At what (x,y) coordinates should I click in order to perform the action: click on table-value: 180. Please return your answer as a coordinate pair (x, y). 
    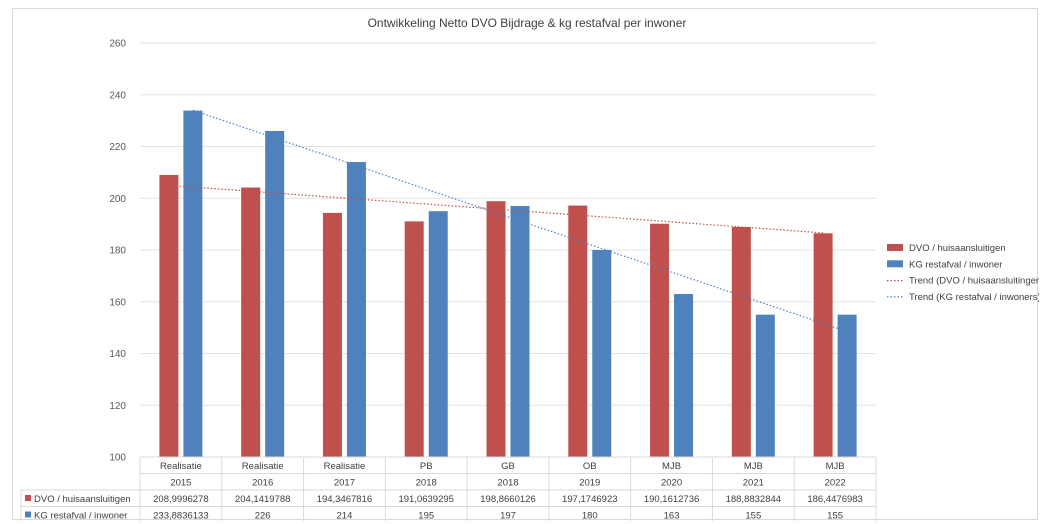
    Looking at the image, I should click on (590, 516).